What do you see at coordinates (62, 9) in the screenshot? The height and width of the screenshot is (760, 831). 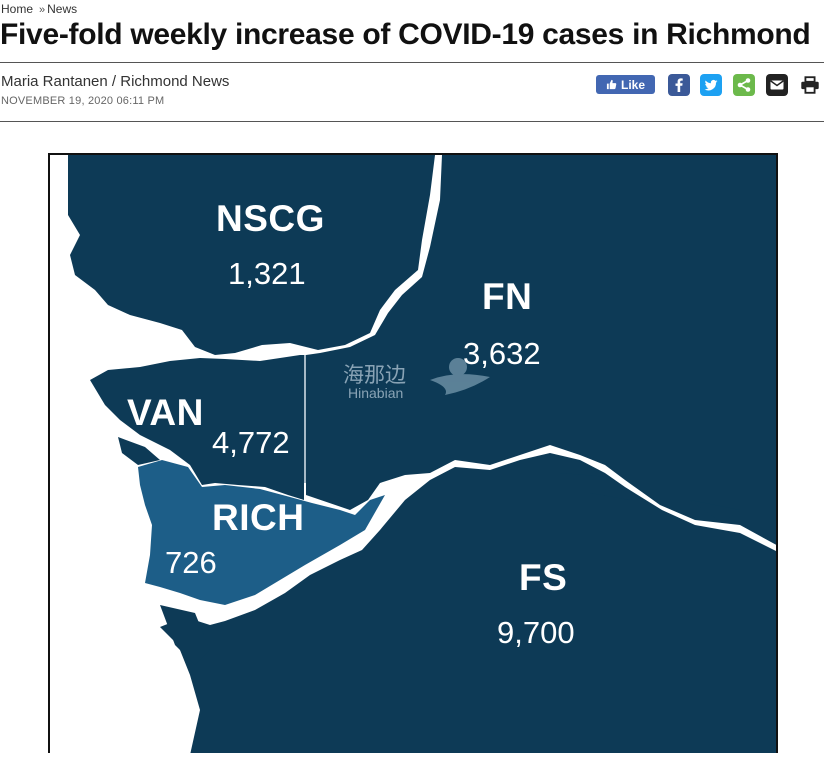 I see `breadcrumb-news-link: News` at bounding box center [62, 9].